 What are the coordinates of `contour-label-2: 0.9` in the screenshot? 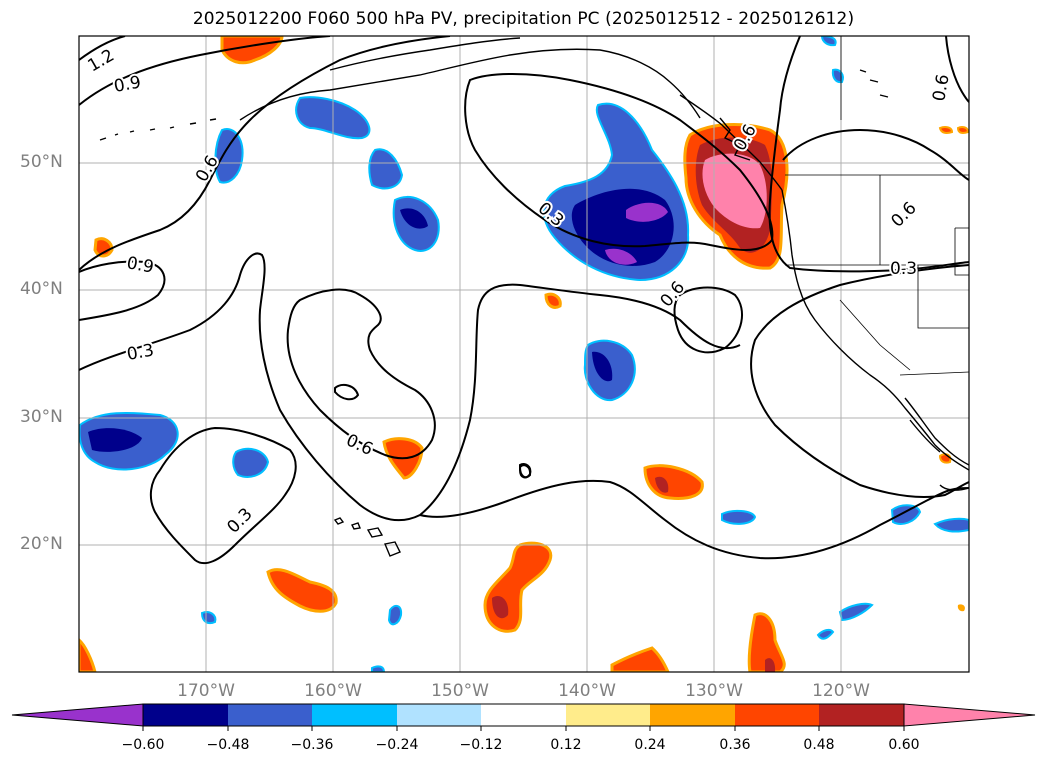 It's located at (127, 85).